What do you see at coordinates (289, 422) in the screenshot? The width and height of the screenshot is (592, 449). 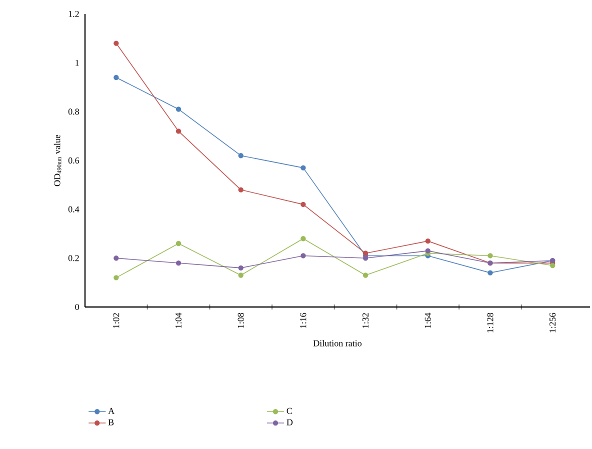 I see `legend-label: D` at bounding box center [289, 422].